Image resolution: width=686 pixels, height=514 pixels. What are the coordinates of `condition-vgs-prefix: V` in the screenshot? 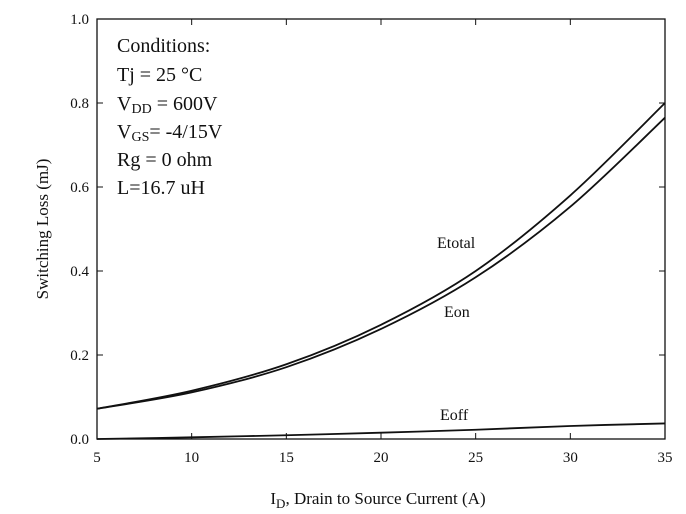 It's located at (124, 132).